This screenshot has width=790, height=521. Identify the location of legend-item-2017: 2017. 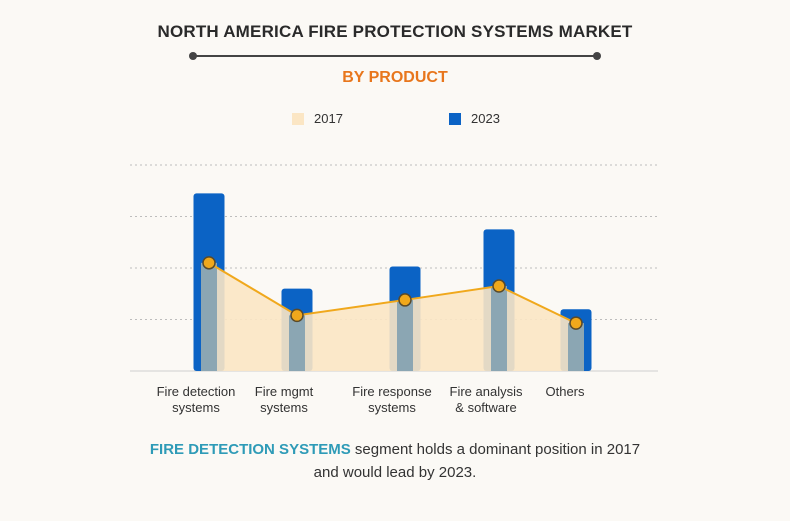
(317, 118).